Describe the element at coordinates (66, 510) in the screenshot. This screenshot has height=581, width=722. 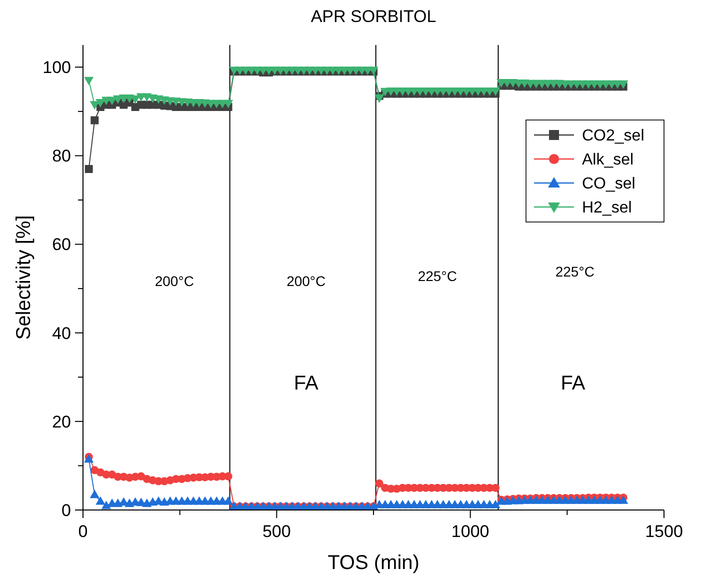
I see `y-tick-label: 0` at that location.